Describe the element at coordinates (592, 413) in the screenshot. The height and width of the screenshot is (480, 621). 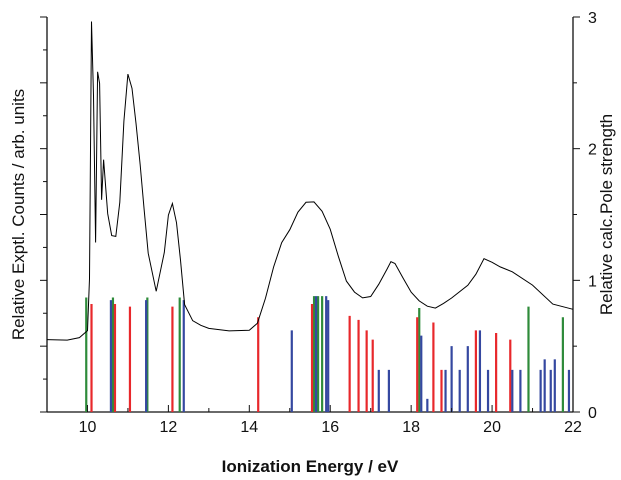
I see `right-y-tick-label: 0` at that location.